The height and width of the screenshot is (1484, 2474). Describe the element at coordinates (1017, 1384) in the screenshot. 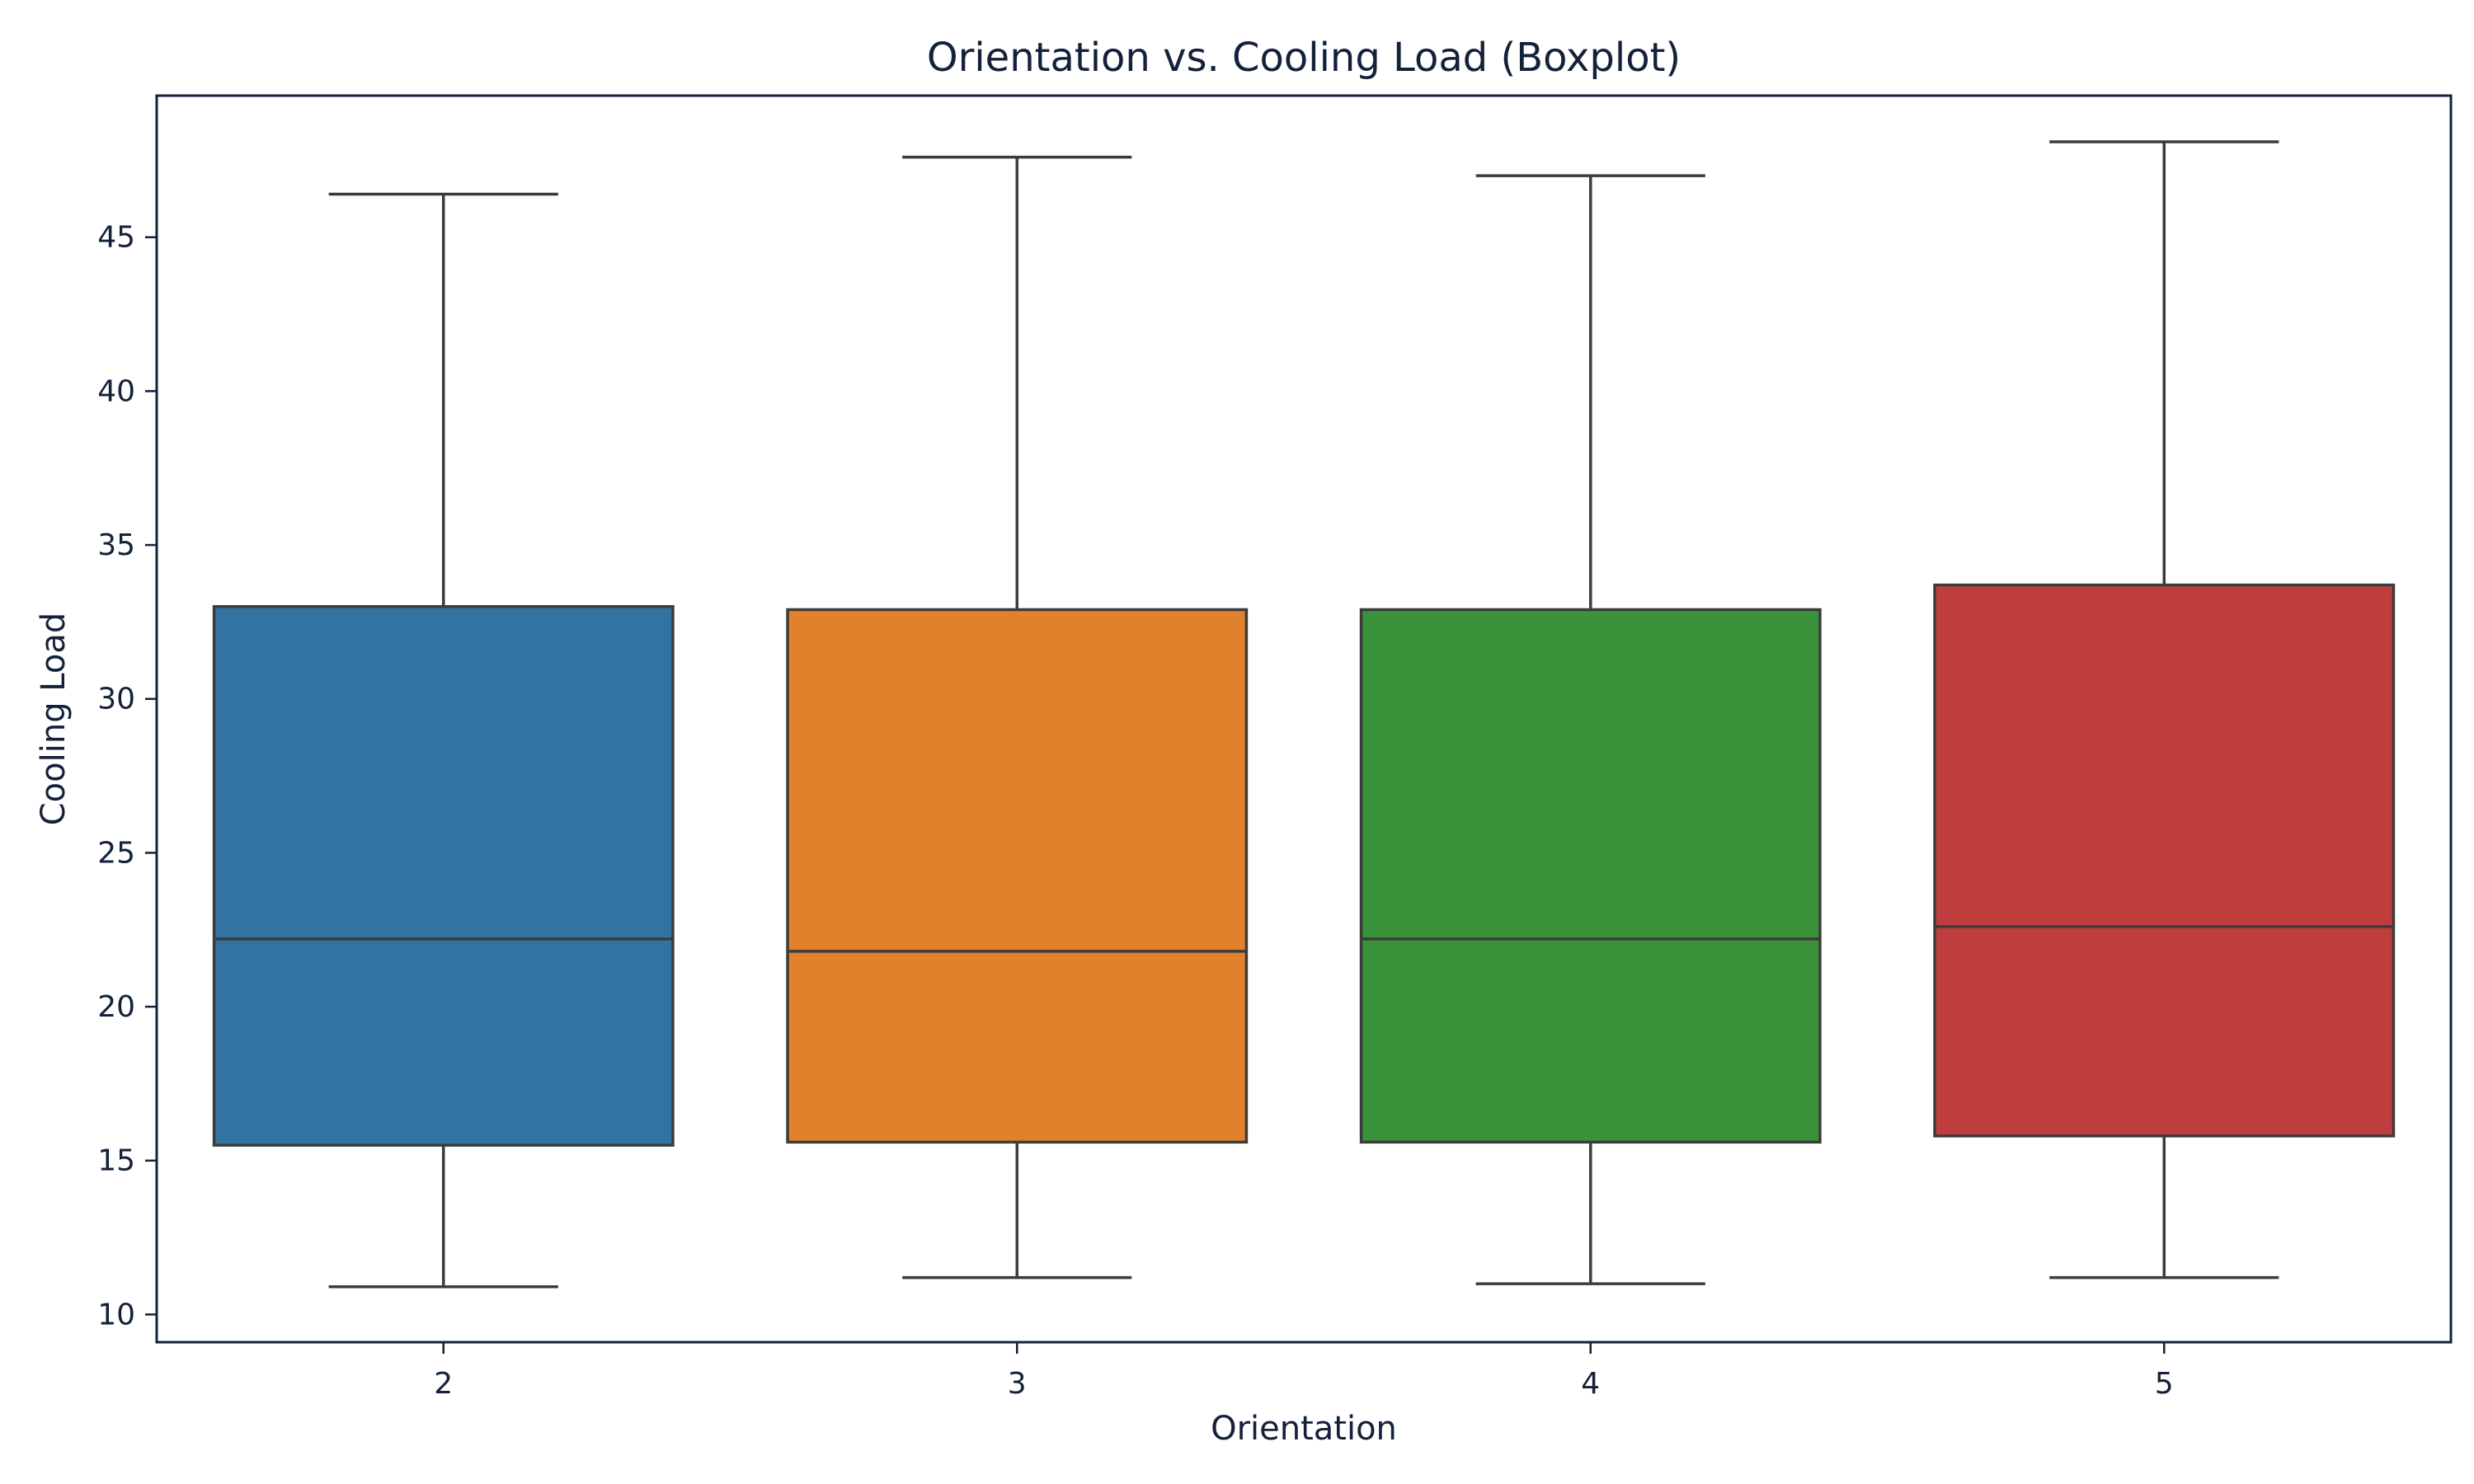

I see `x-tick-label: 3` at that location.